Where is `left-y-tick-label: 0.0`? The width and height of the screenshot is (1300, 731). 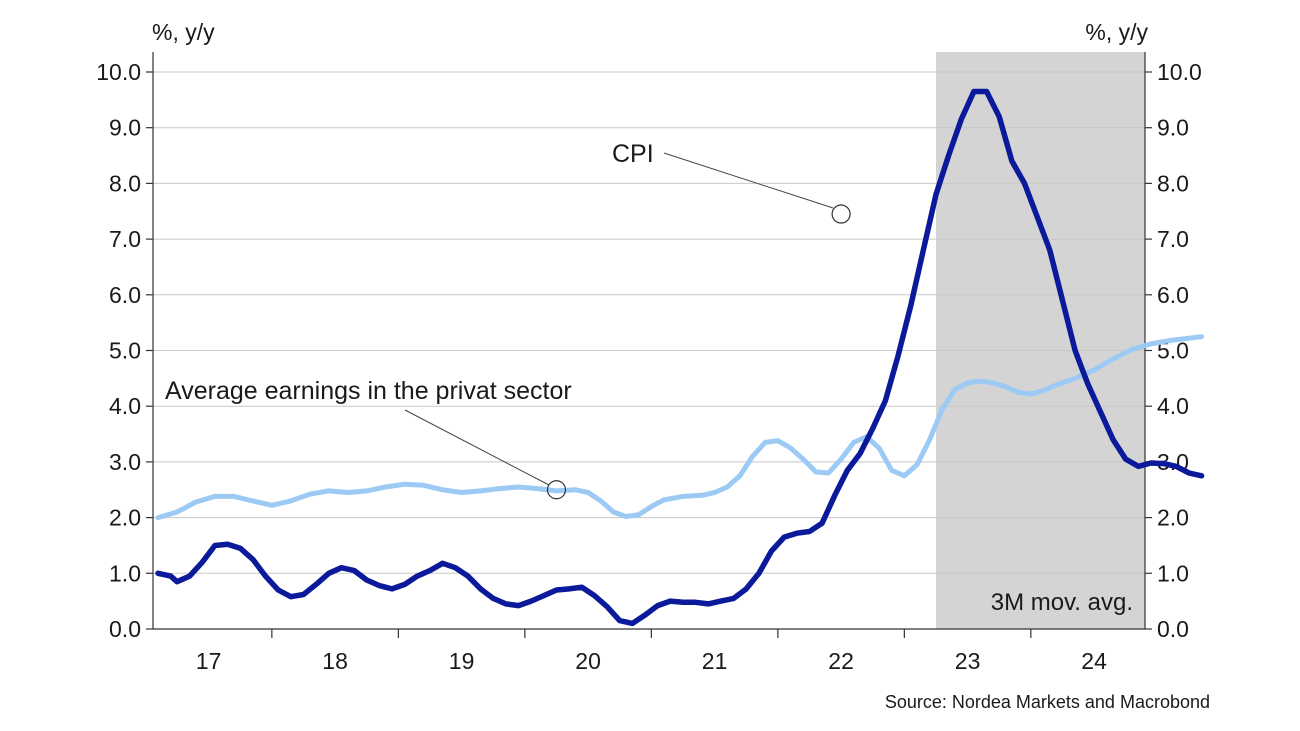
left-y-tick-label: 0.0 is located at coordinates (125, 629).